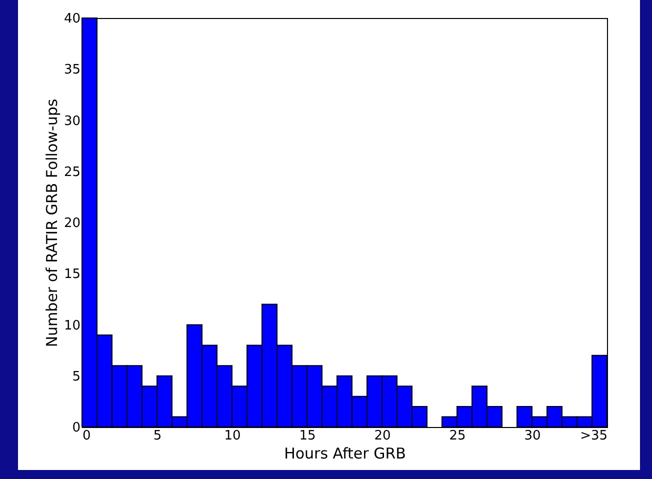  What do you see at coordinates (307, 436) in the screenshot?
I see `x-tick-label: 15` at bounding box center [307, 436].